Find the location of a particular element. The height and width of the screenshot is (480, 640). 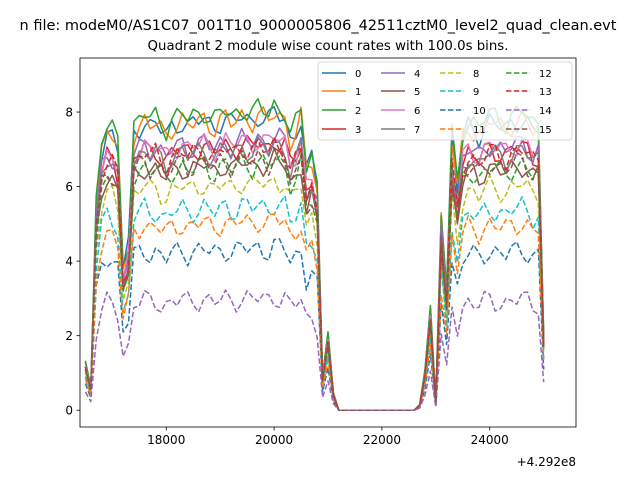

y-tick-label: 0 is located at coordinates (69, 411).